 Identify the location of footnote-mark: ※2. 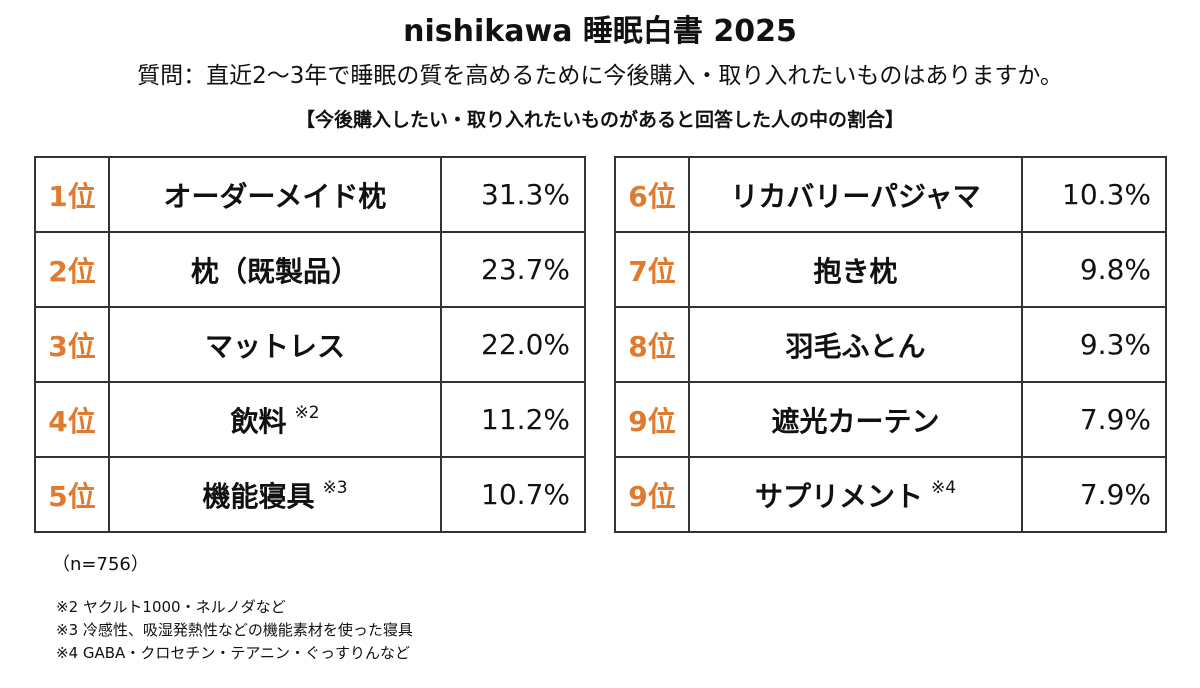
(307, 412).